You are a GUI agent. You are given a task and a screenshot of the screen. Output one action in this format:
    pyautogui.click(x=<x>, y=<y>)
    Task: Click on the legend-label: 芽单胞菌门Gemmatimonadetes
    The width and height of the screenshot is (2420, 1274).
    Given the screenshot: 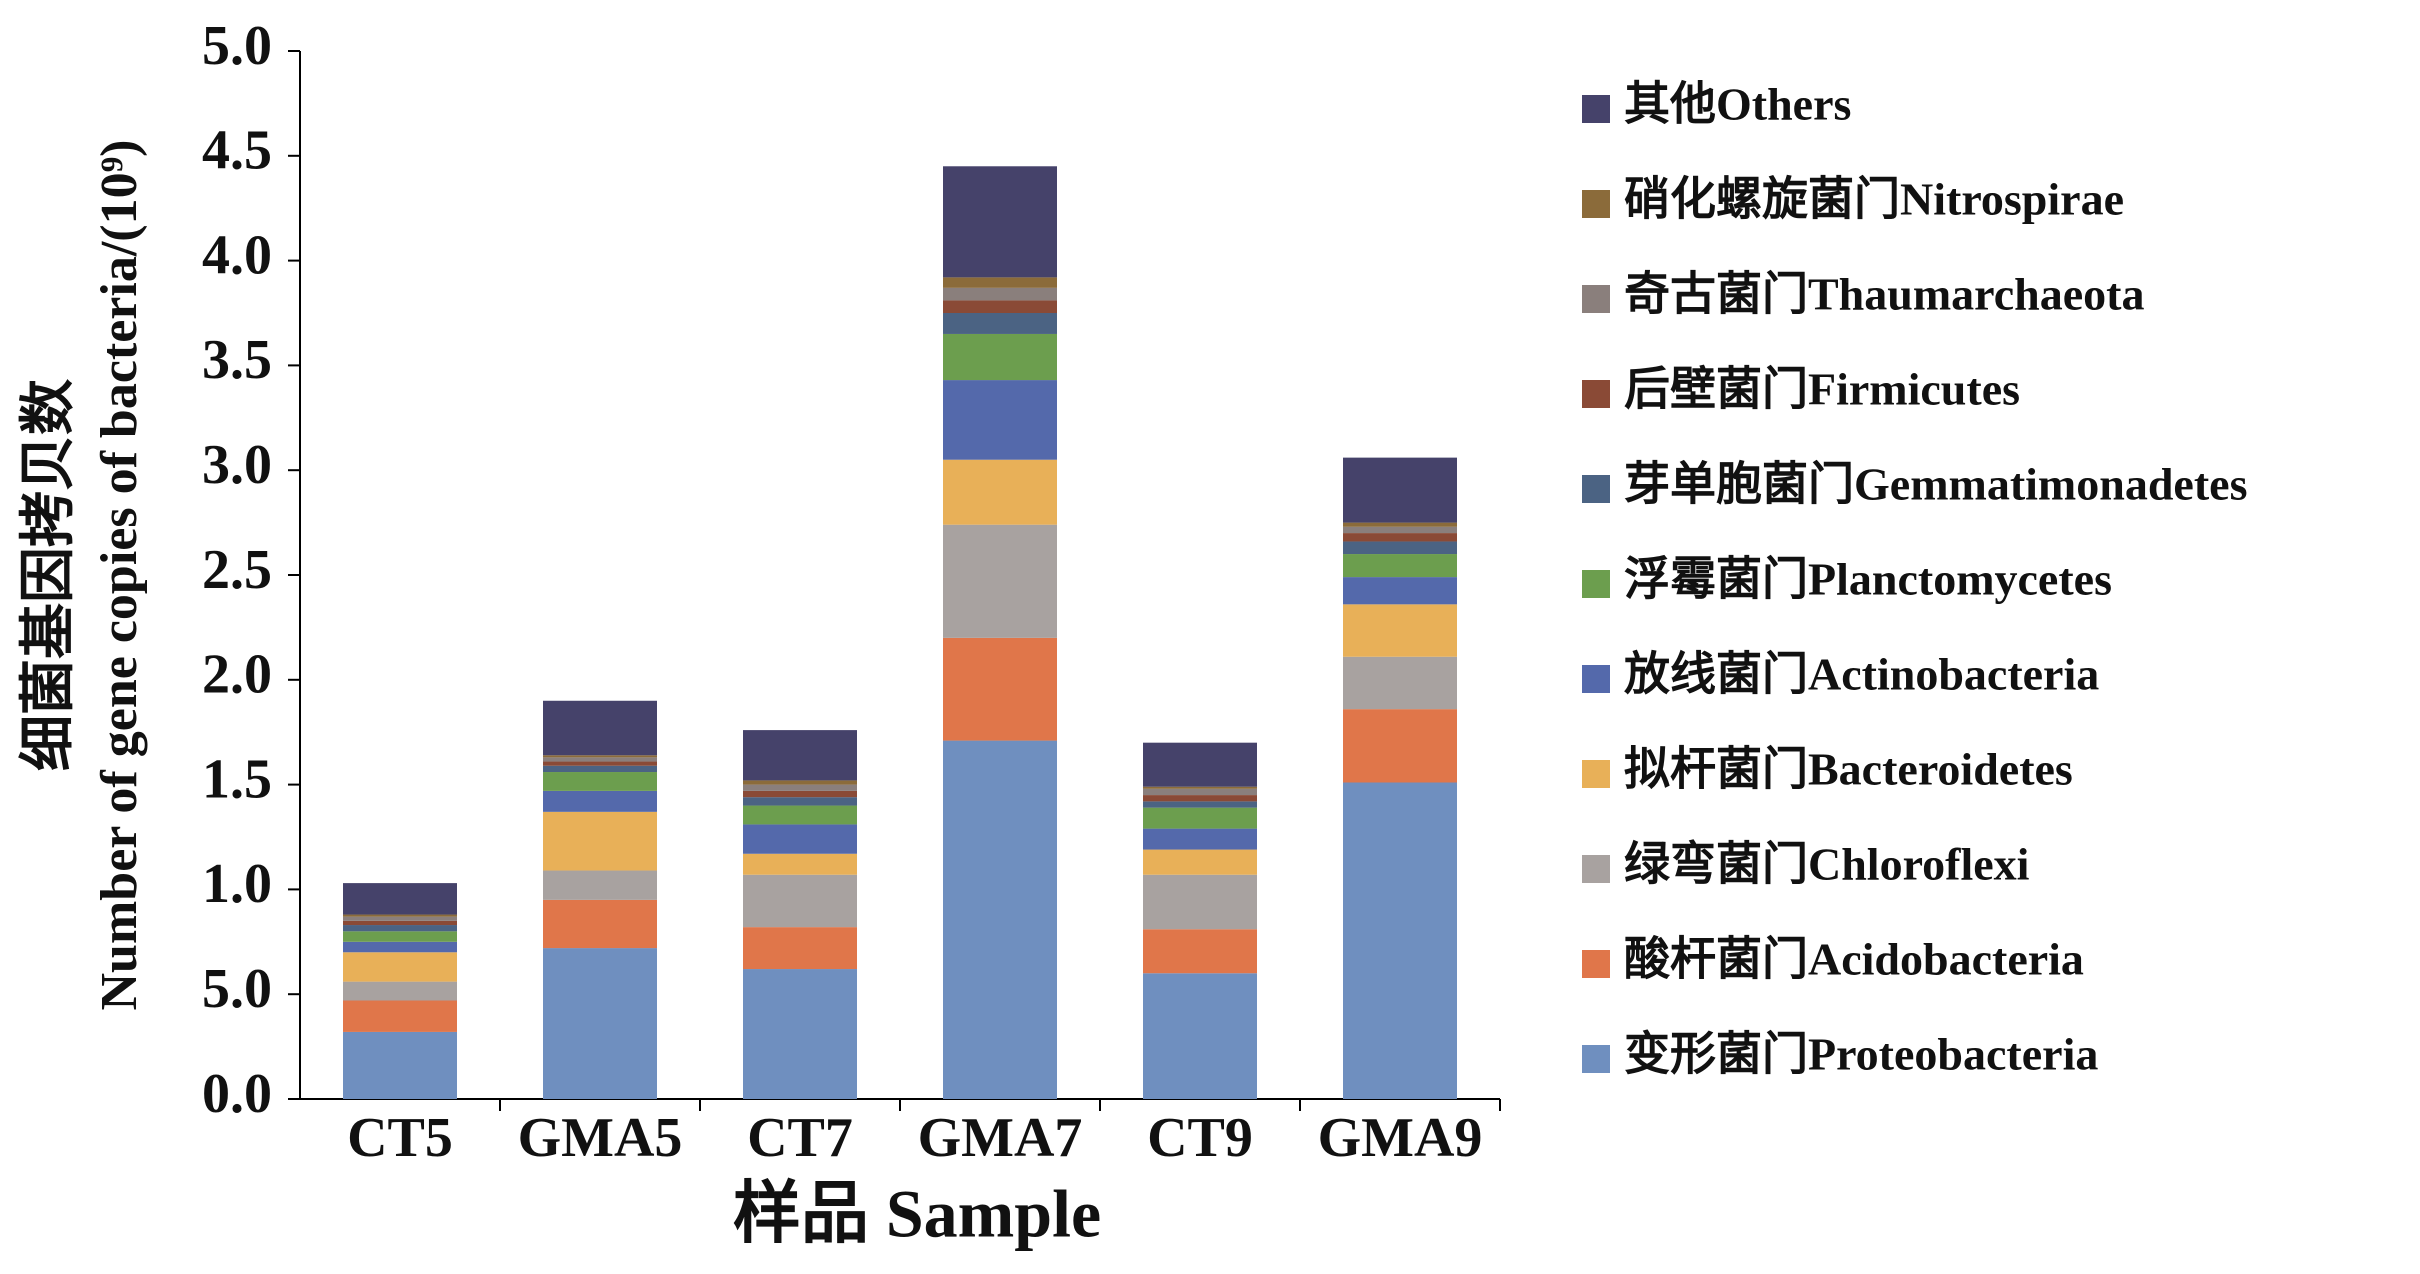 What is the action you would take?
    pyautogui.click(x=1935, y=484)
    